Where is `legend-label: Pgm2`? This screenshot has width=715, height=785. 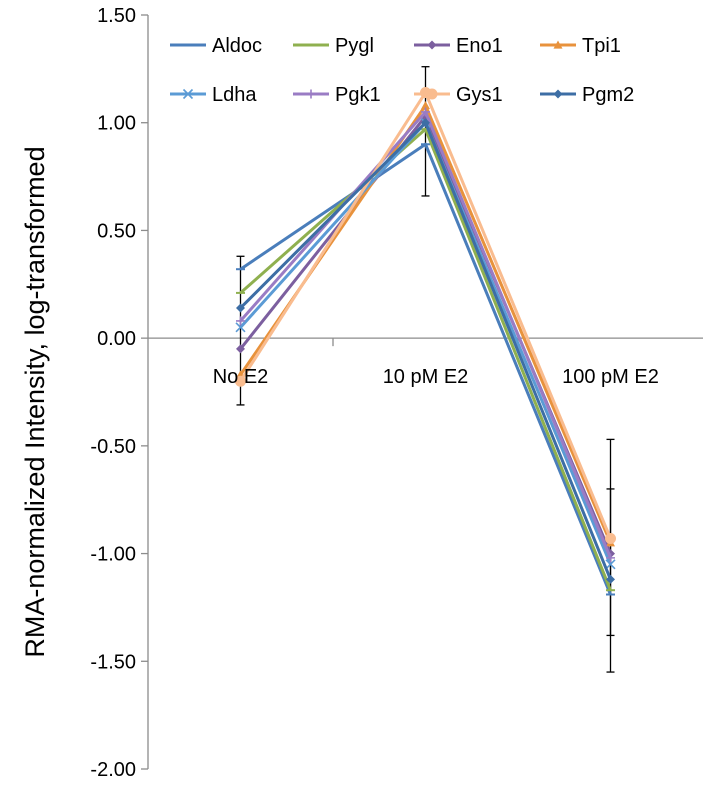 legend-label: Pgm2 is located at coordinates (608, 95).